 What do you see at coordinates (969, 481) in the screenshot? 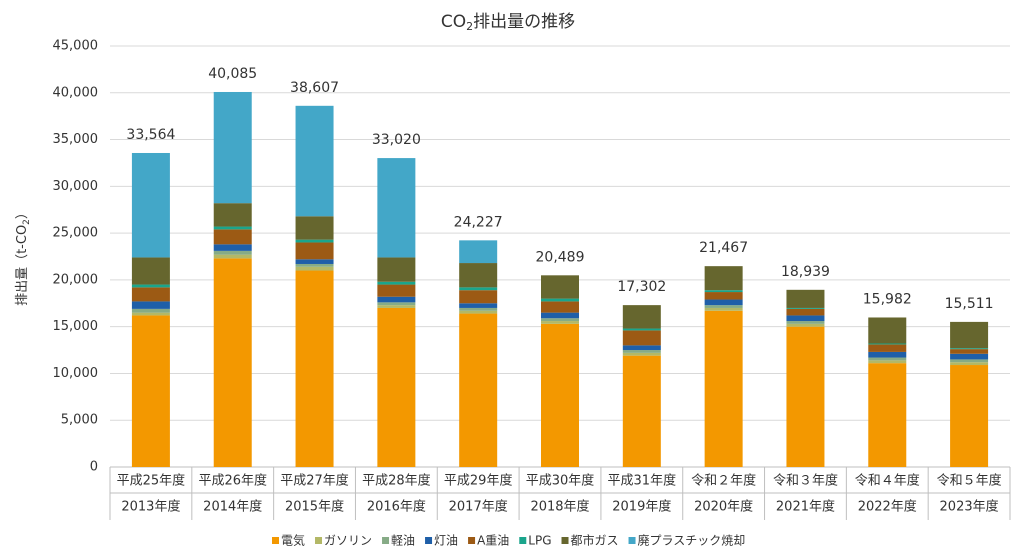
I see `x-tick-label: 令和５年度` at bounding box center [969, 481].